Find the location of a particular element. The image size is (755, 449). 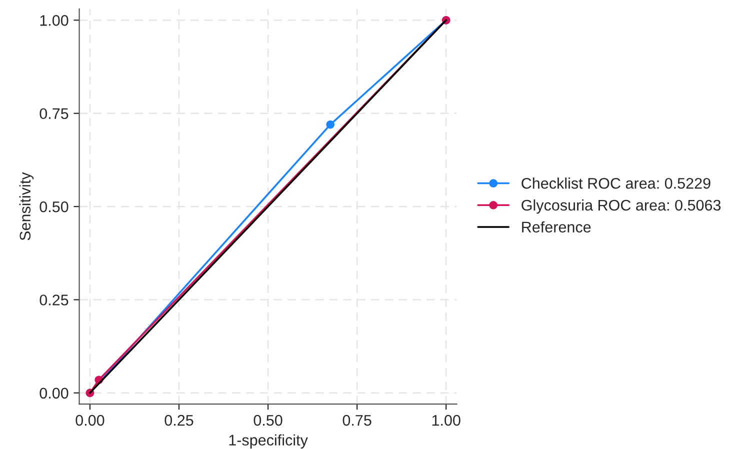

x-tick-label: 0.00 is located at coordinates (90, 420).